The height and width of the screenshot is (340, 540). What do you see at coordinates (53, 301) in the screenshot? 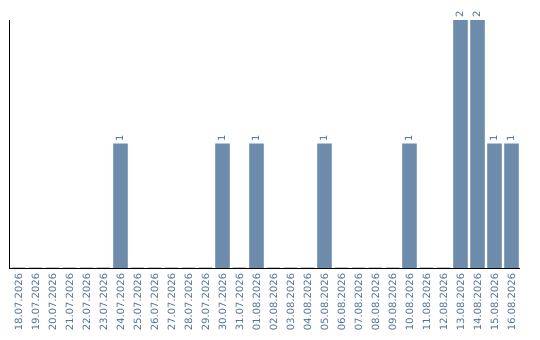
I see `x-tick-label: 20.07.2026` at bounding box center [53, 301].